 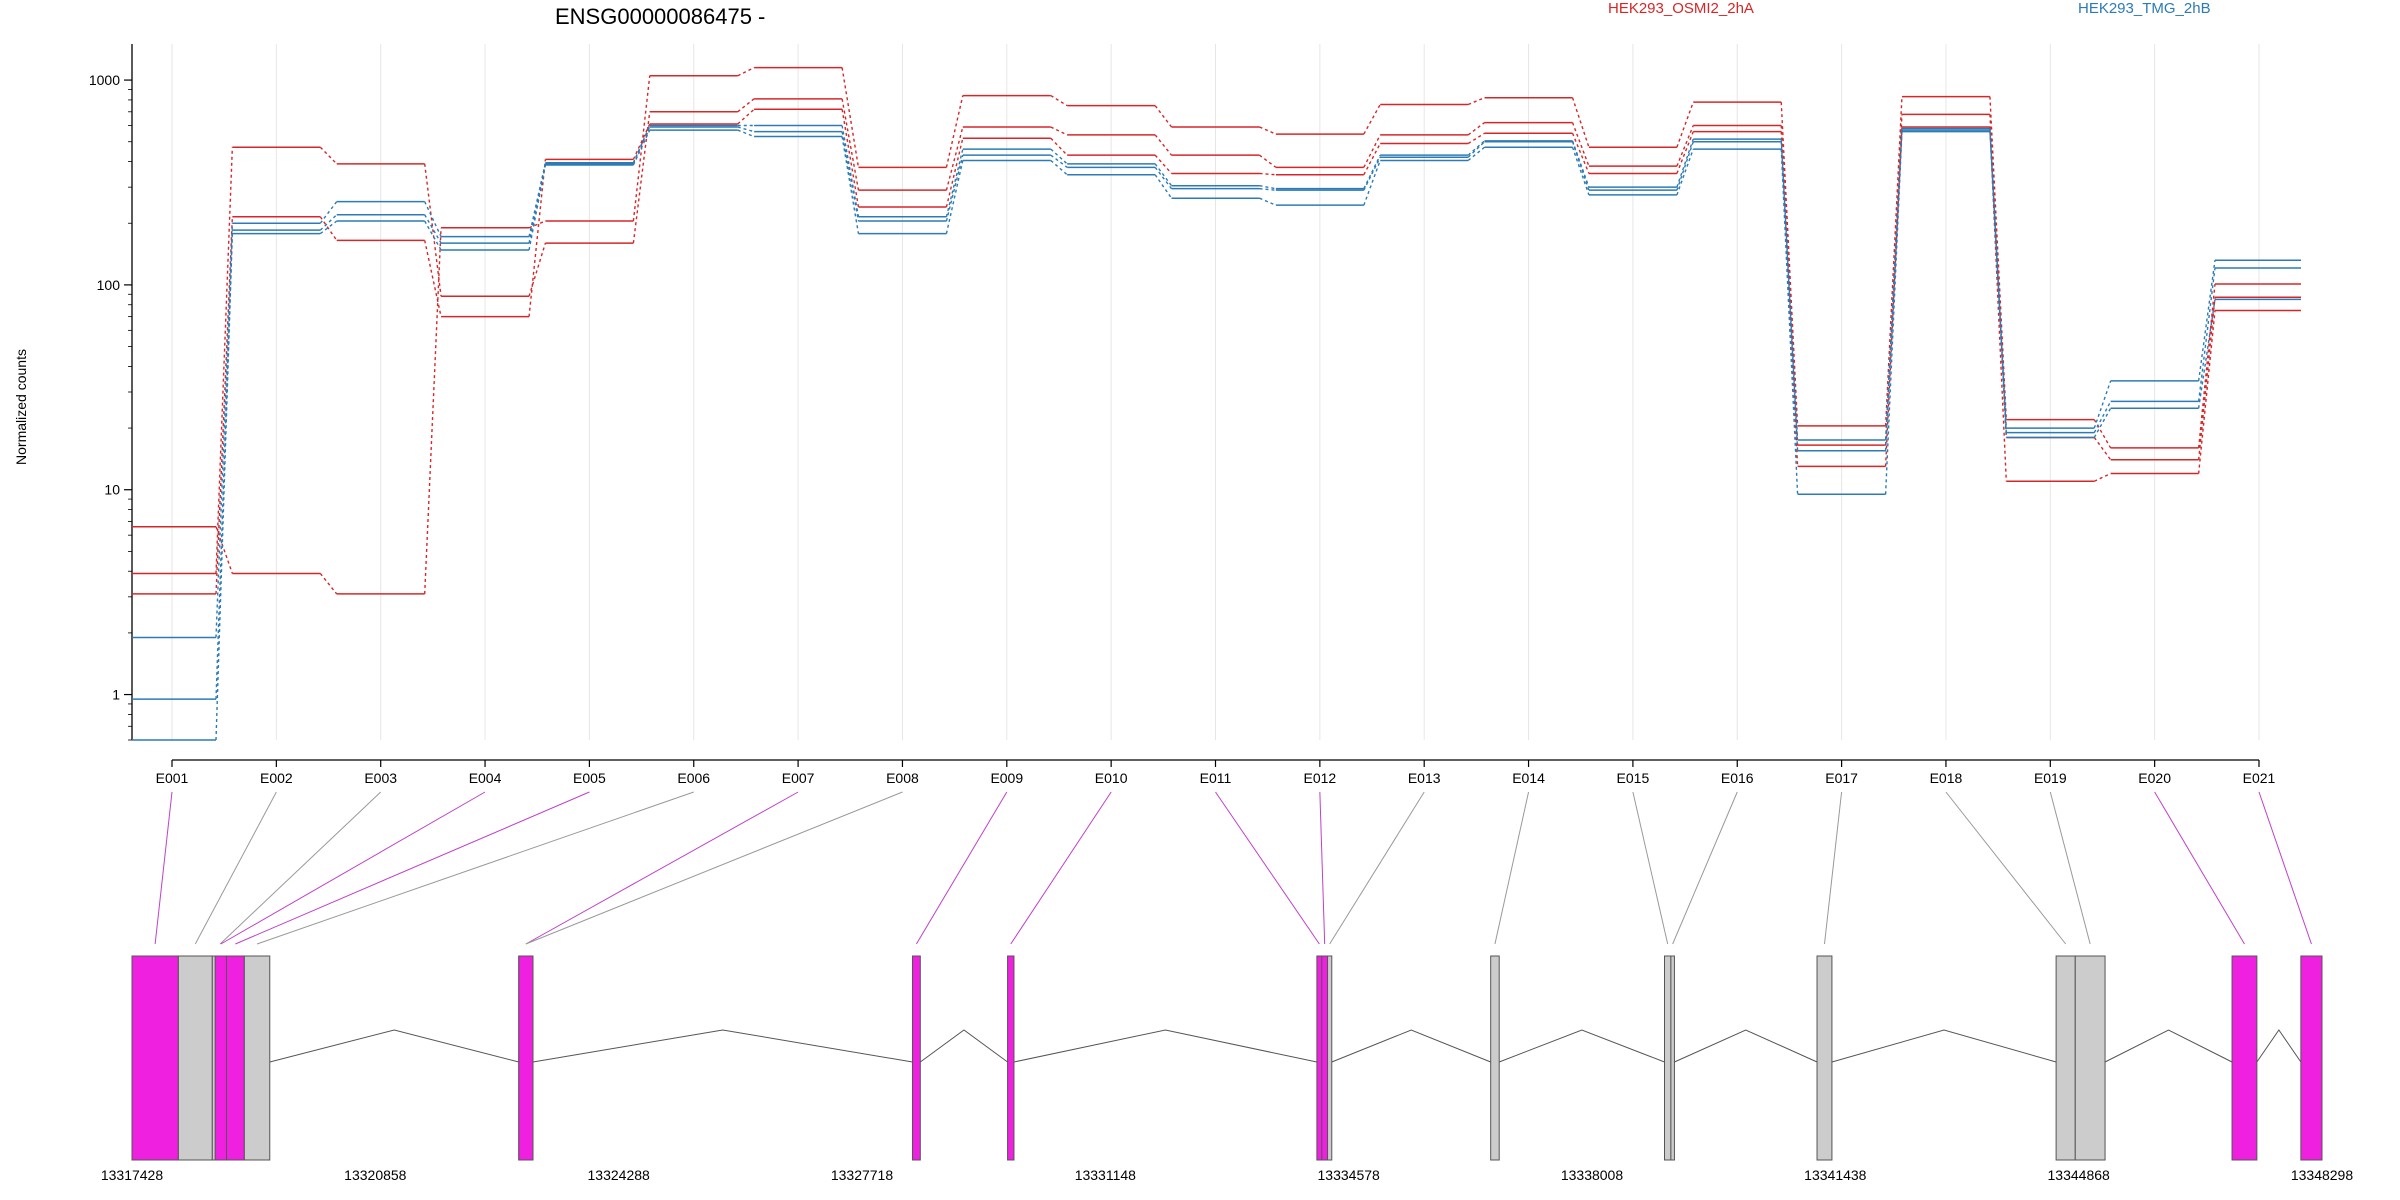 I want to click on legend-entry-tmg: HEK293_TMG_2hB, so click(x=2144, y=8).